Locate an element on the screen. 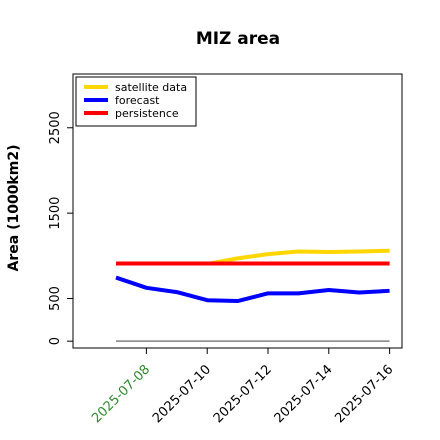 The width and height of the screenshot is (440, 440). x-tick-label-2025-07-08: 2025-07-08 is located at coordinates (121, 394).